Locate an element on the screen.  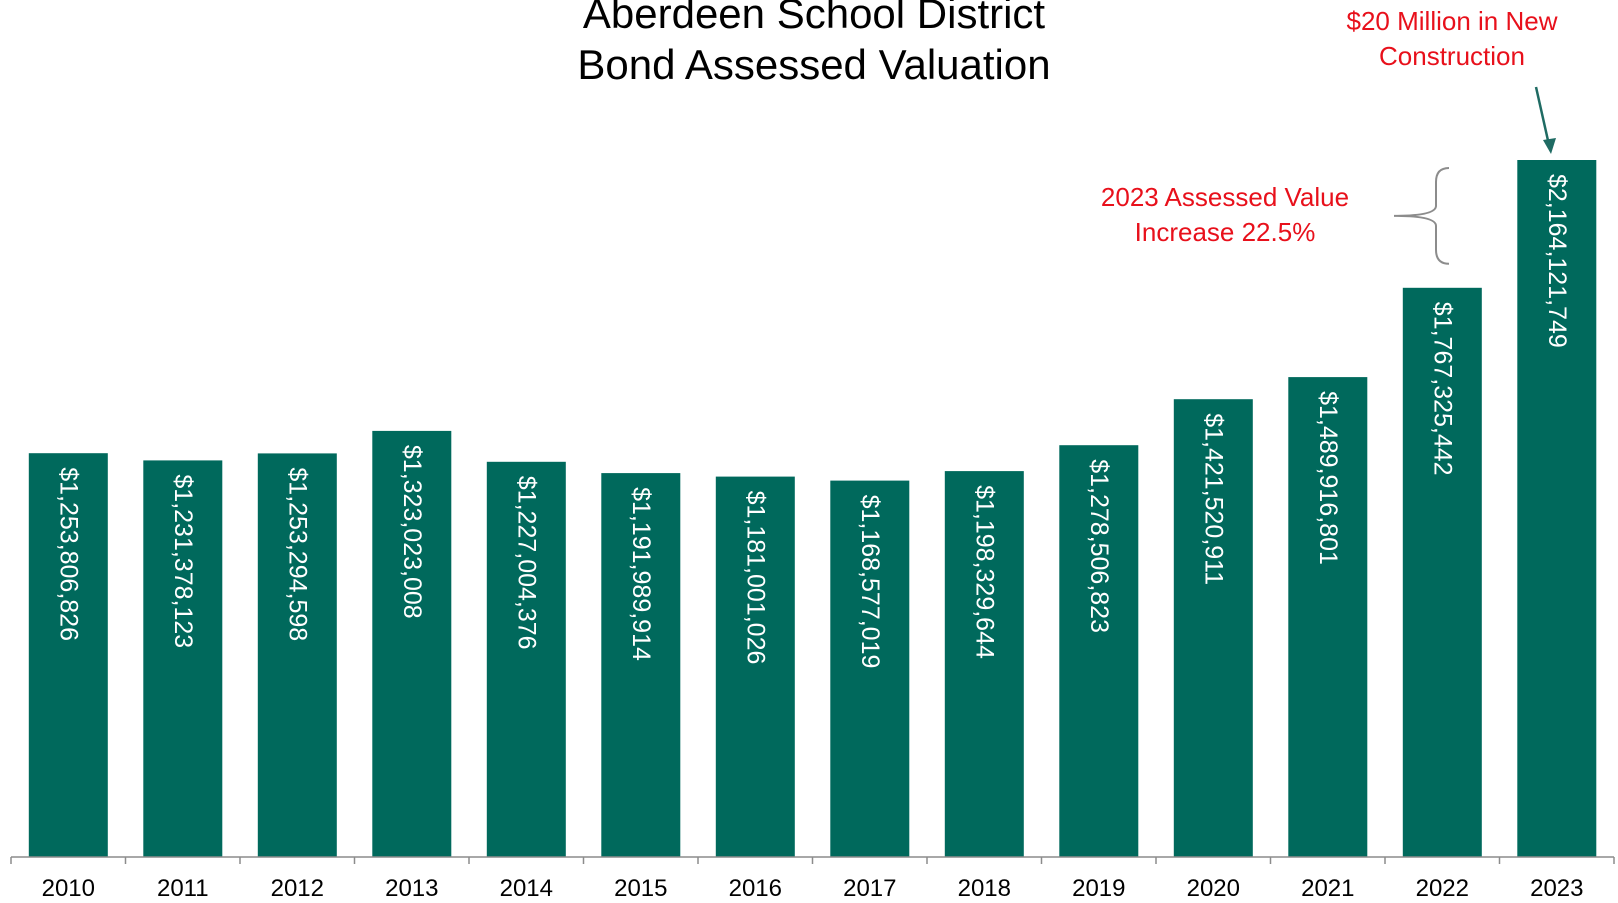
data-label-2012: $1,253,294,598 is located at coordinates (297, 554).